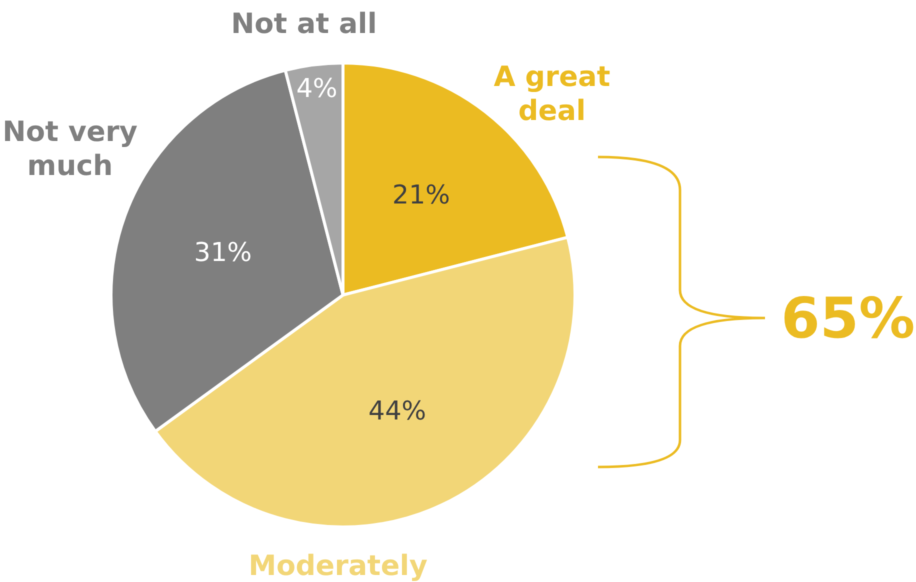 Image resolution: width=916 pixels, height=582 pixels. What do you see at coordinates (338, 565) in the screenshot?
I see `slice-label: Moderately` at bounding box center [338, 565].